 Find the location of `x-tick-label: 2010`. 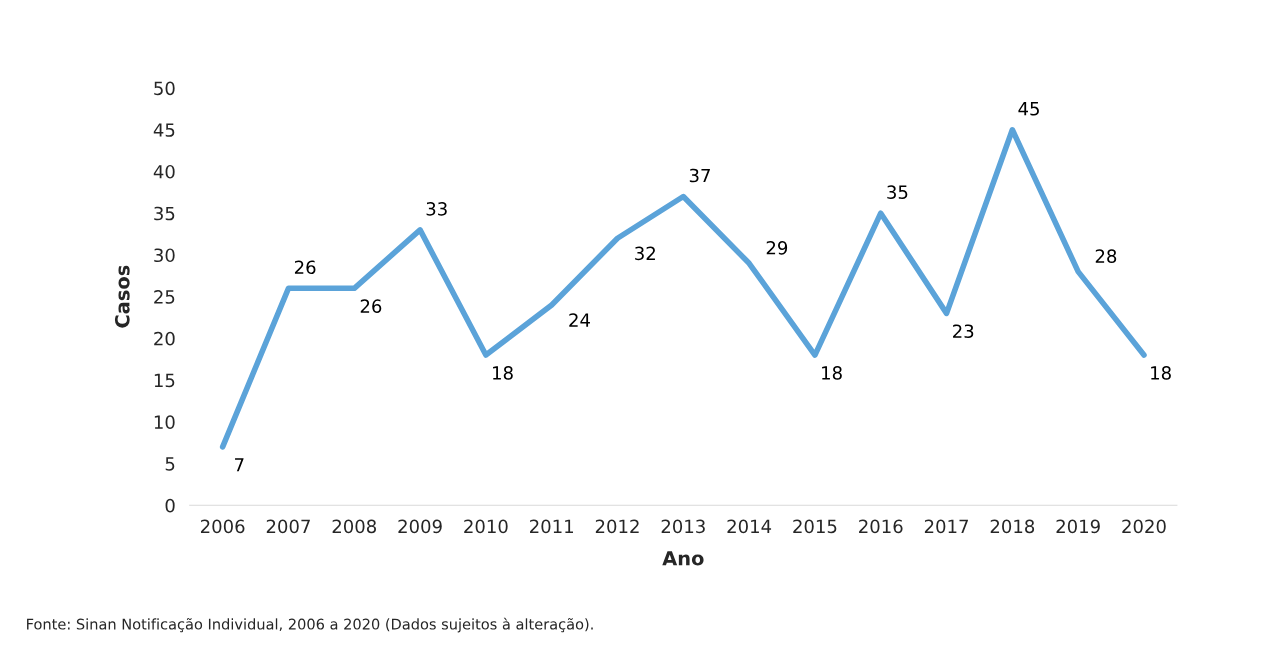

x-tick-label: 2010 is located at coordinates (486, 526).